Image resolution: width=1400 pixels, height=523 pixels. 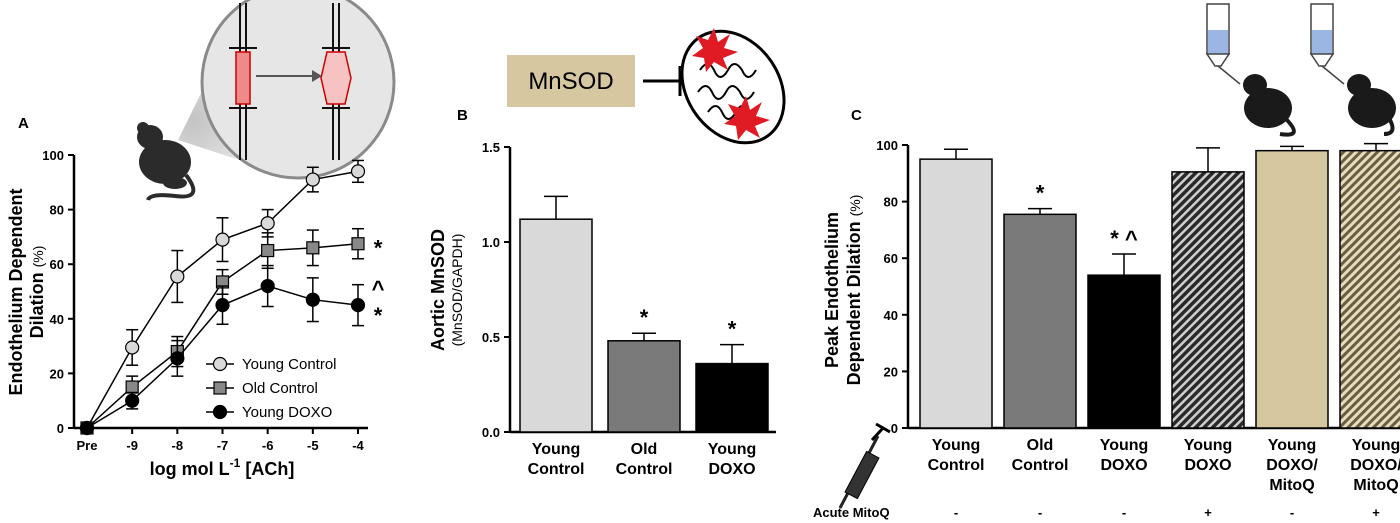 What do you see at coordinates (358, 445) in the screenshot?
I see `x-tick-label: -4` at bounding box center [358, 445].